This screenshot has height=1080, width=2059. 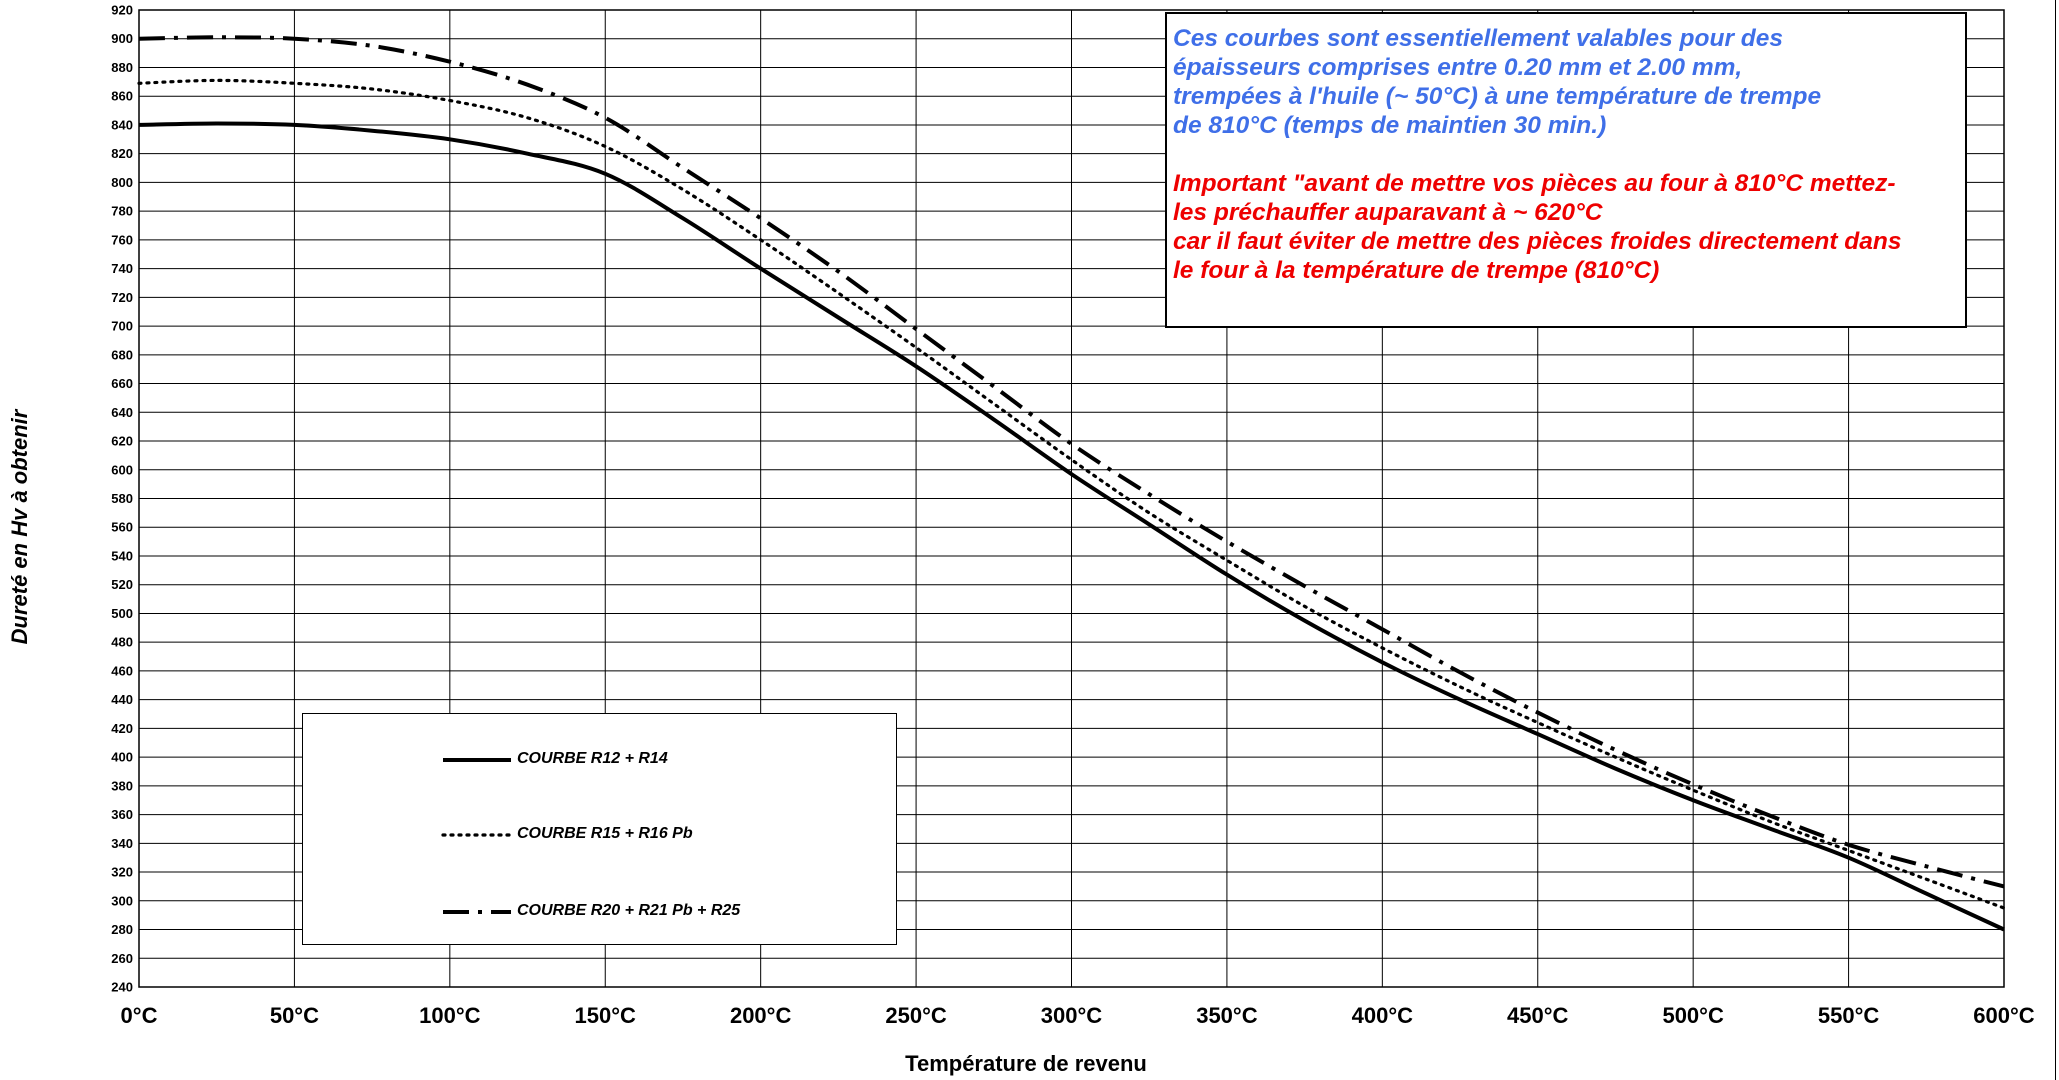 What do you see at coordinates (122, 326) in the screenshot?
I see `y-tick-label: 700` at bounding box center [122, 326].